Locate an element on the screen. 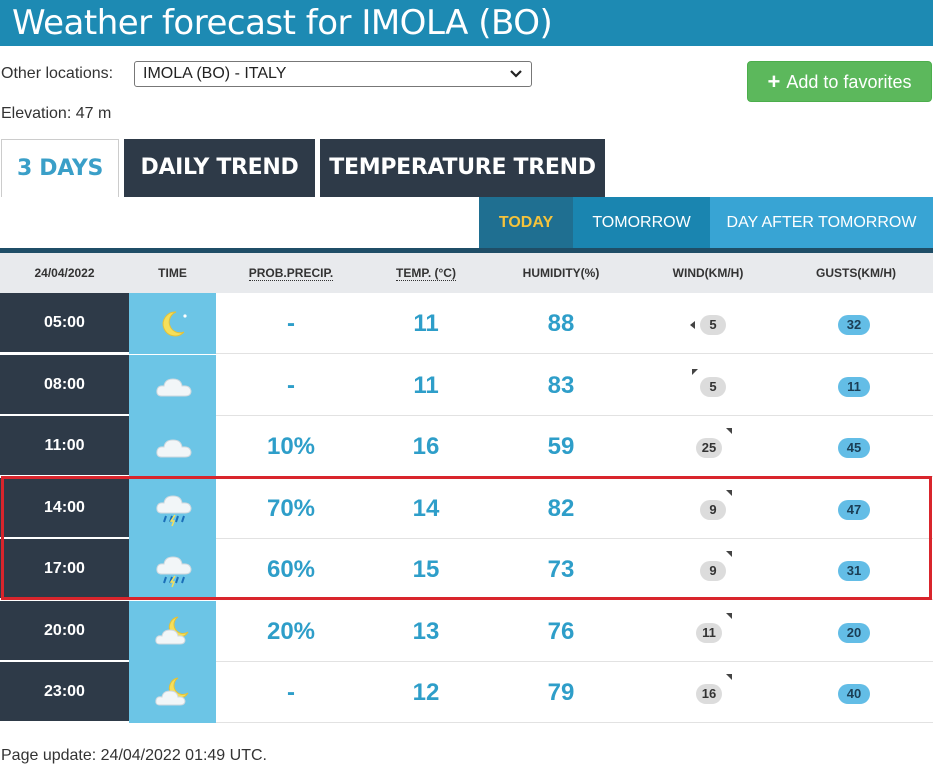 The height and width of the screenshot is (771, 935). table-row: 11:00 10% 16 59 25 45 is located at coordinates (466, 446).